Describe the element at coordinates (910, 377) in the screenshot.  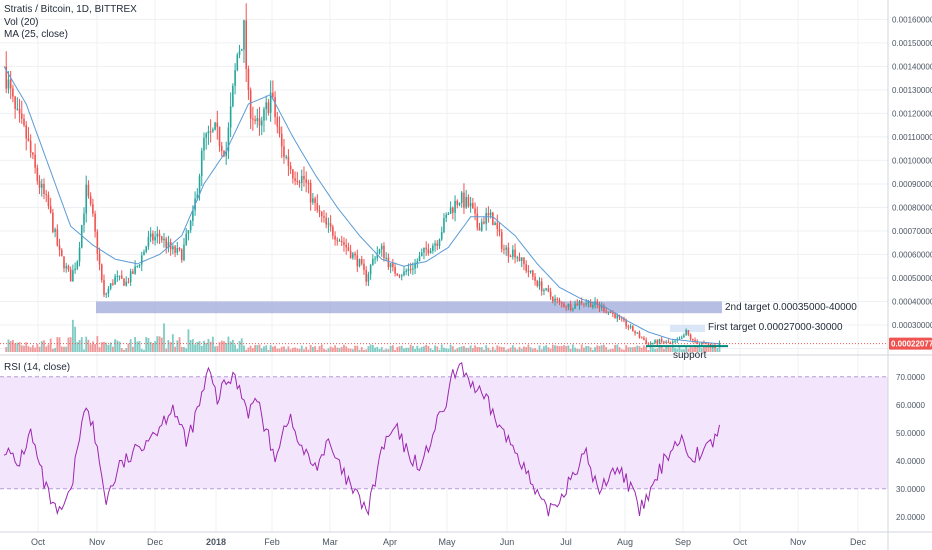
I see `rsi-tick-label: 70.0000` at that location.